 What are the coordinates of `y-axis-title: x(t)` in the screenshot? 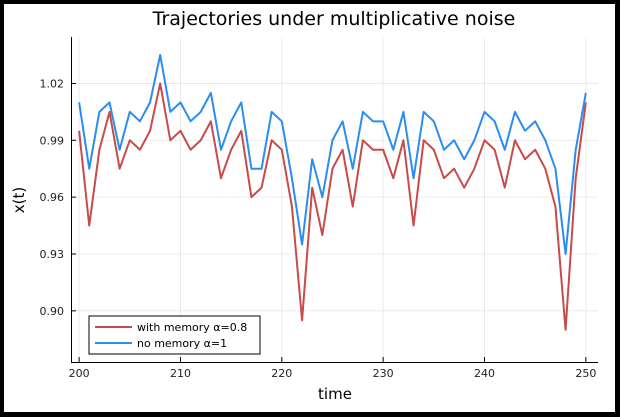 It's located at (19, 200).